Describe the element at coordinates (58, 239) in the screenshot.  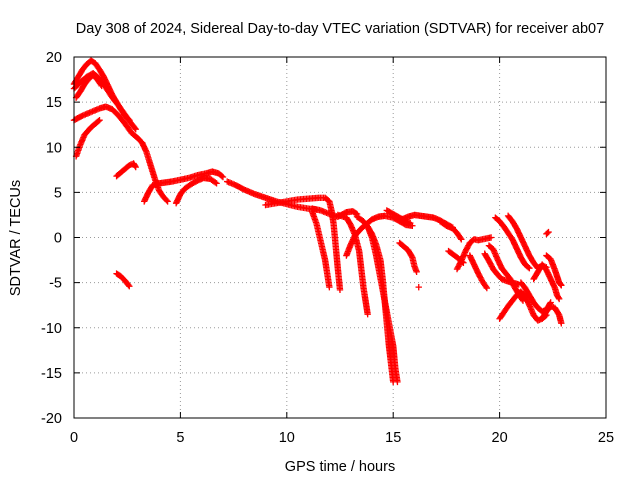
I see `y-tick-label: 0` at that location.